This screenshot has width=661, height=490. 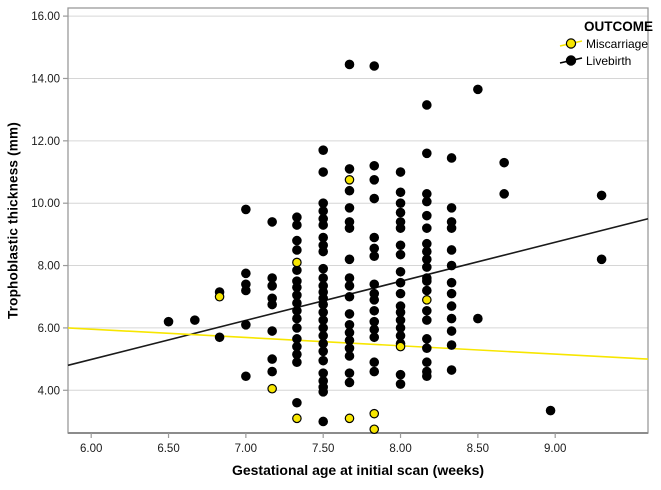 What do you see at coordinates (168, 449) in the screenshot?
I see `x-tick-label: 6.50` at bounding box center [168, 449].